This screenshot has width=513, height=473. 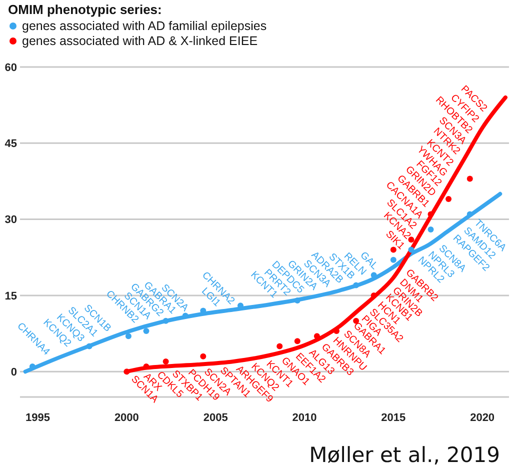 What do you see at coordinates (144, 25) in the screenshot?
I see `legend-label: genes associated with AD familial epilepsies` at bounding box center [144, 25].